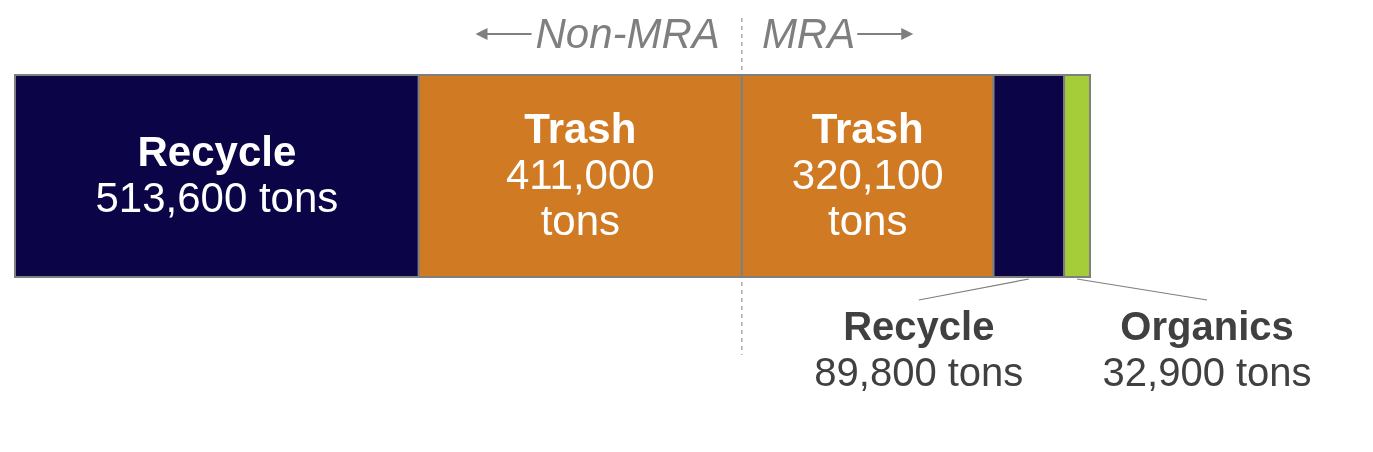 The width and height of the screenshot is (1373, 452). I want to click on text: MRA, so click(808, 33).